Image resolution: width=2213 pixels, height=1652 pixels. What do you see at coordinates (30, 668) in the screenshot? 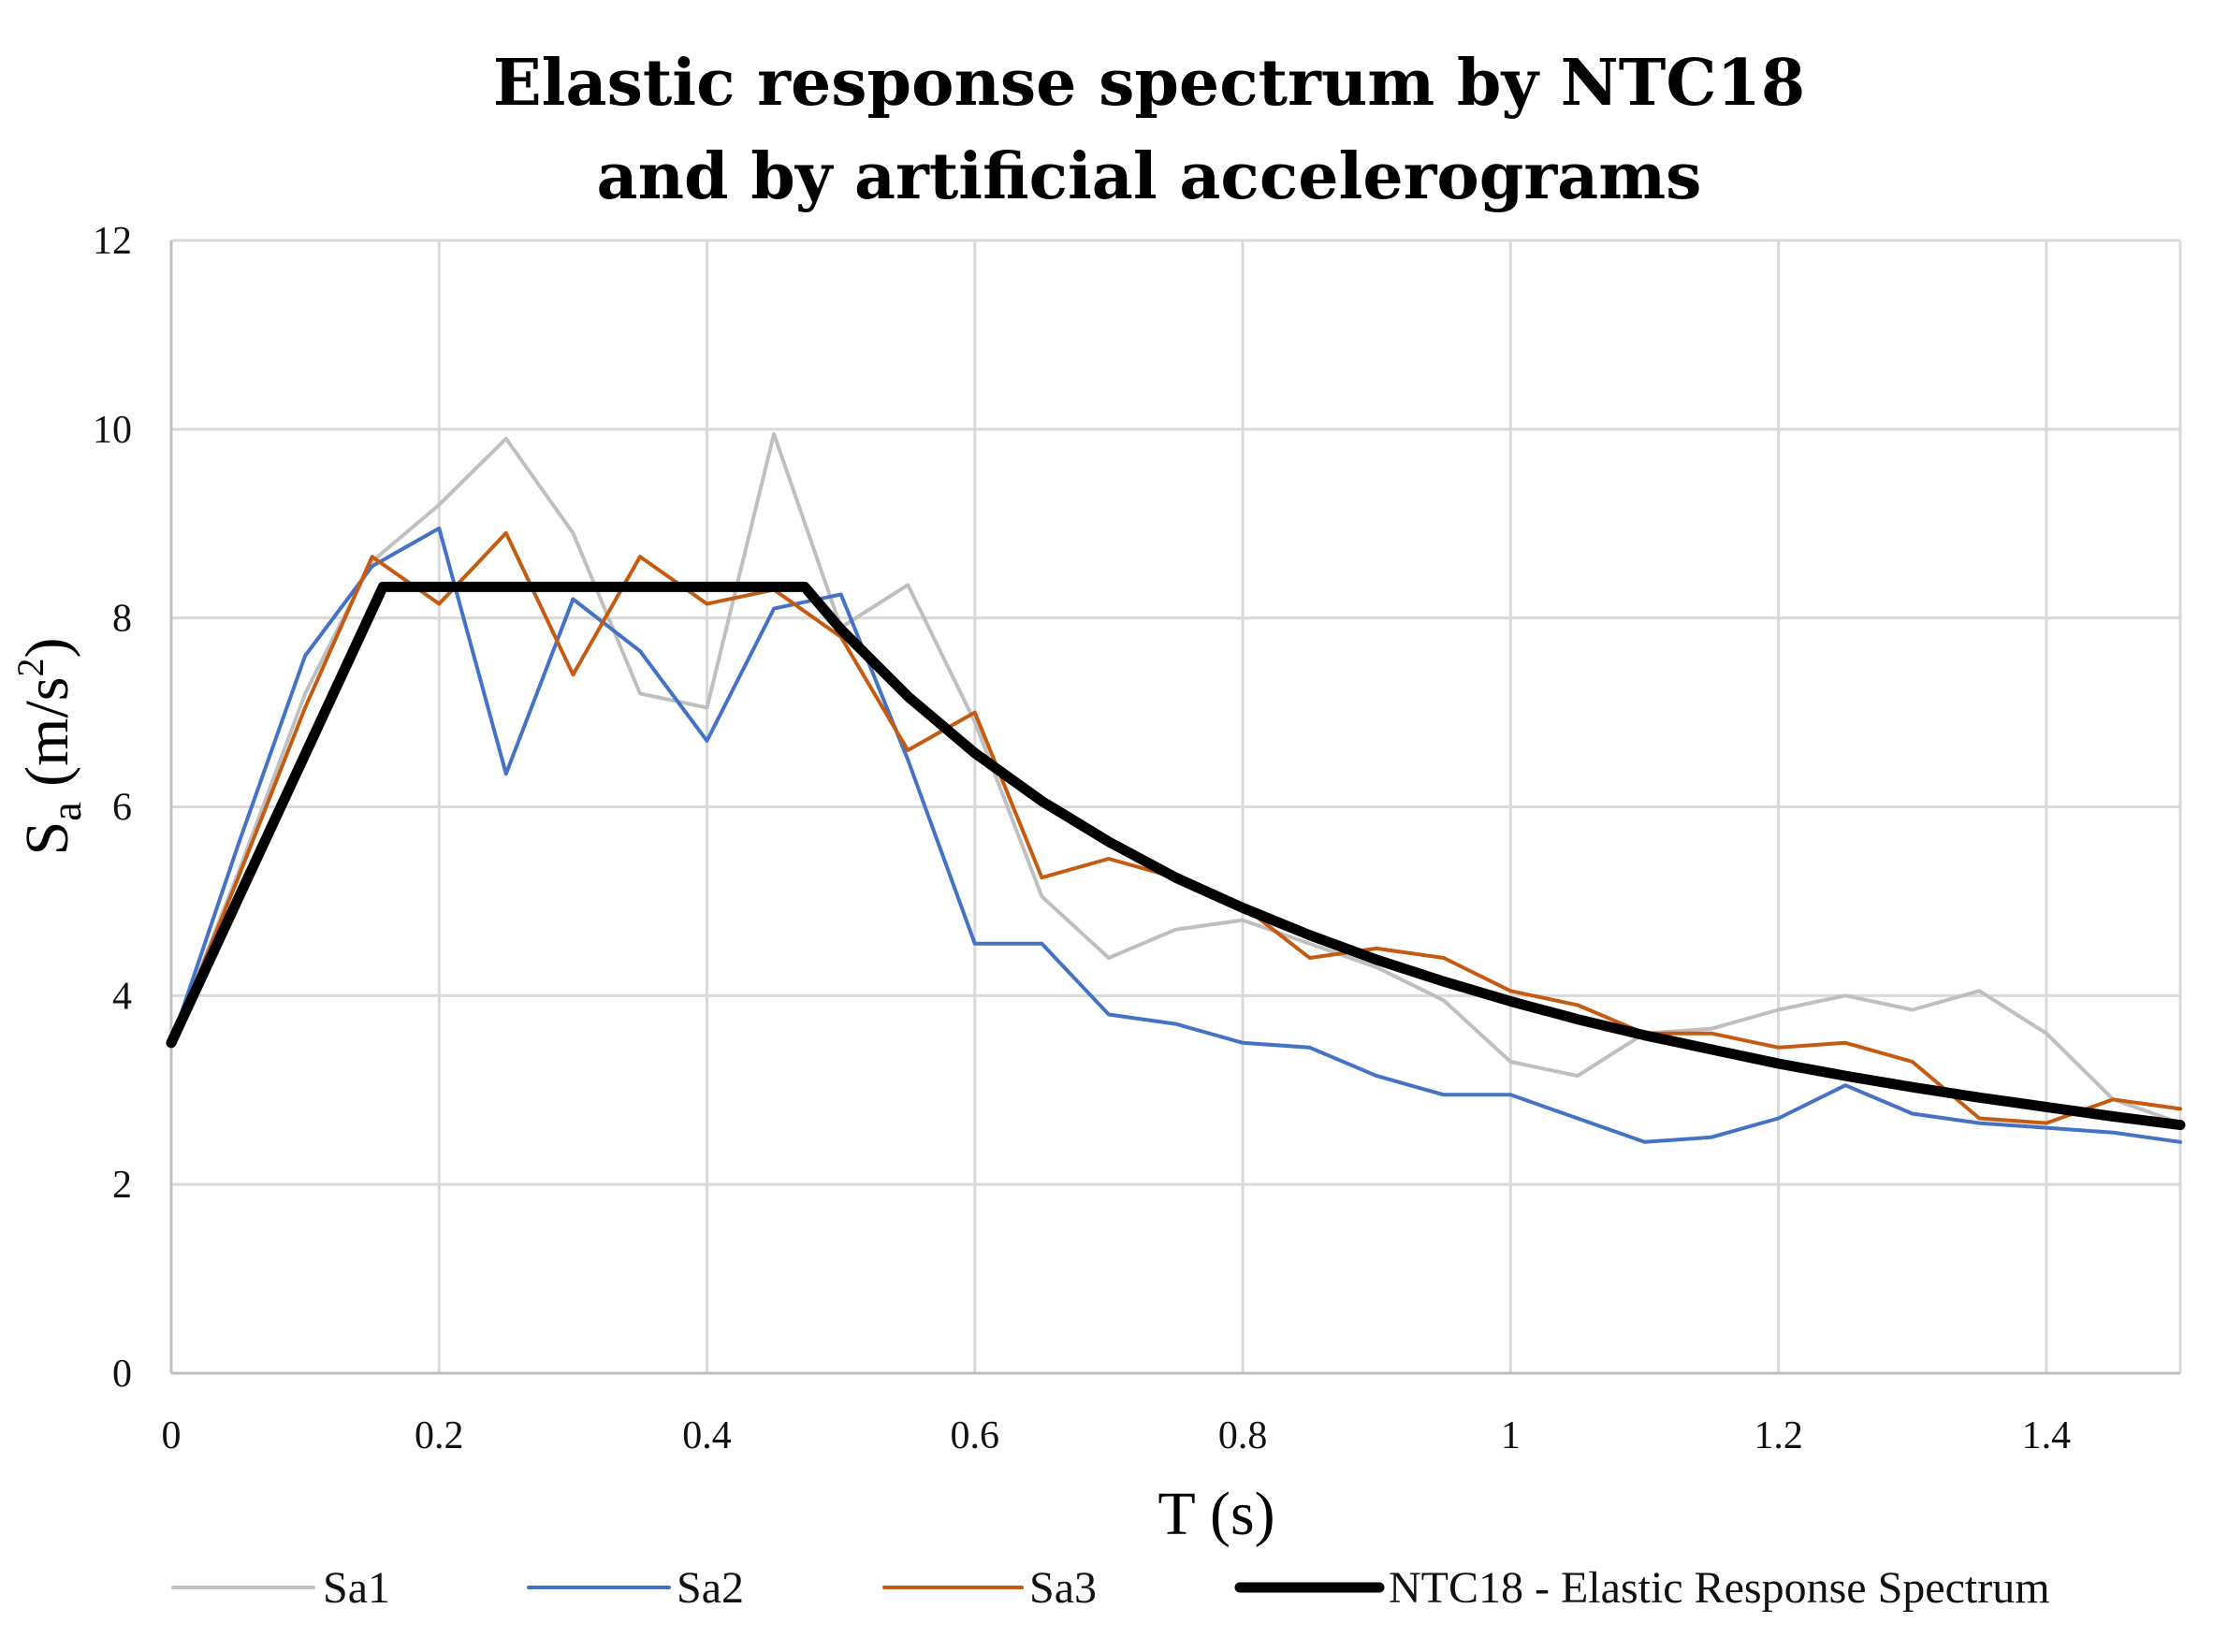
I see `y-axis-title-superscript: 2` at bounding box center [30, 668].